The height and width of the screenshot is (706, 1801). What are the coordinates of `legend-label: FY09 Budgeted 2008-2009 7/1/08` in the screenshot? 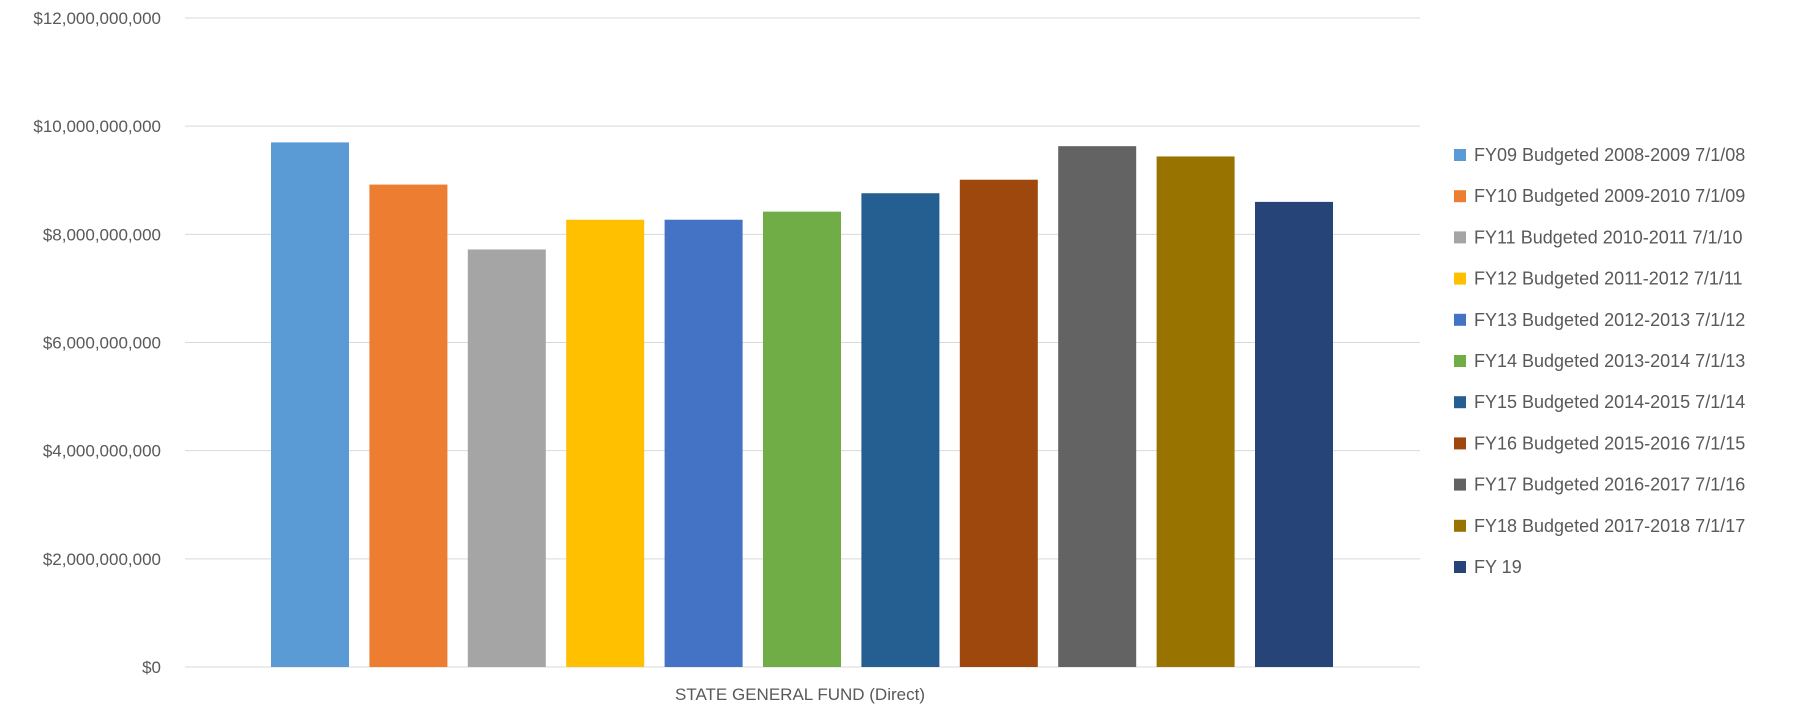 It's located at (1609, 155).